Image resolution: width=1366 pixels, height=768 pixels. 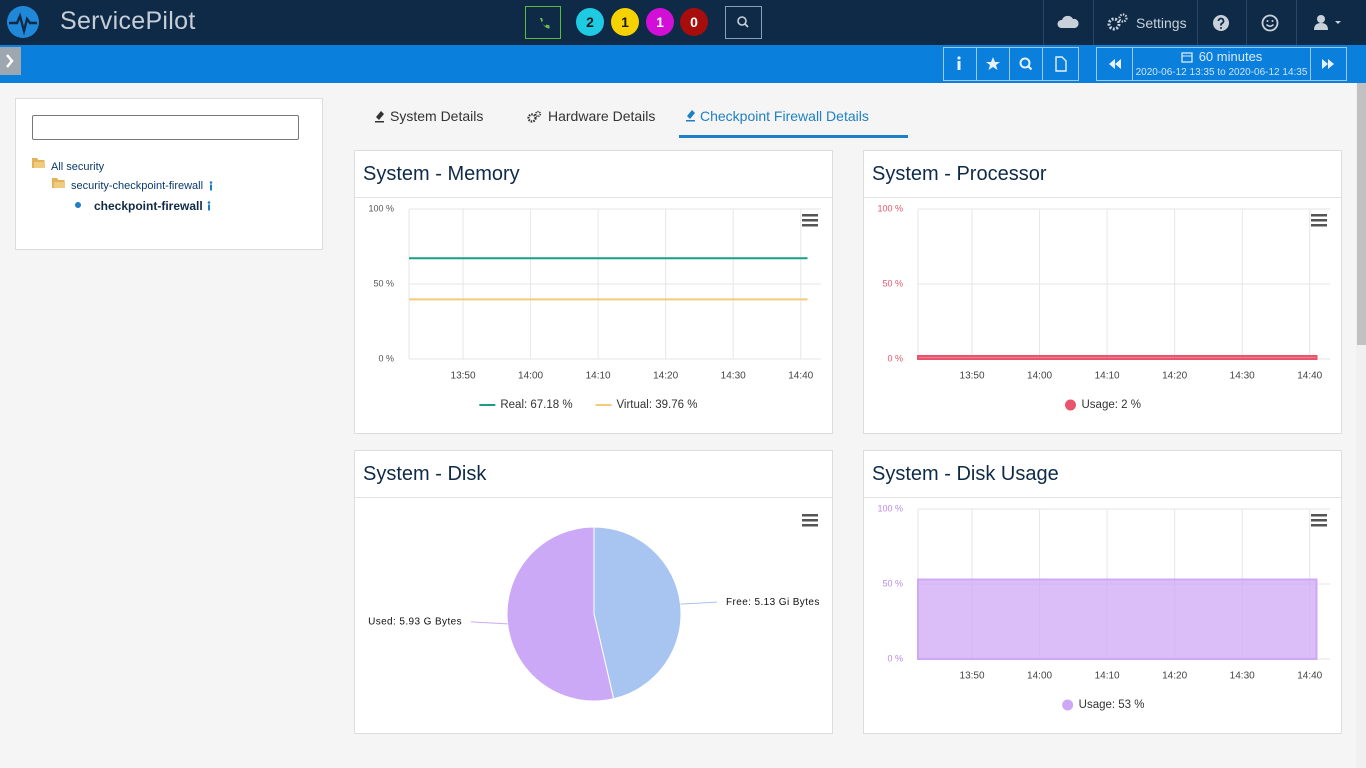 What do you see at coordinates (784, 116) in the screenshot?
I see `tab: Checkpoint Firewall Details` at bounding box center [784, 116].